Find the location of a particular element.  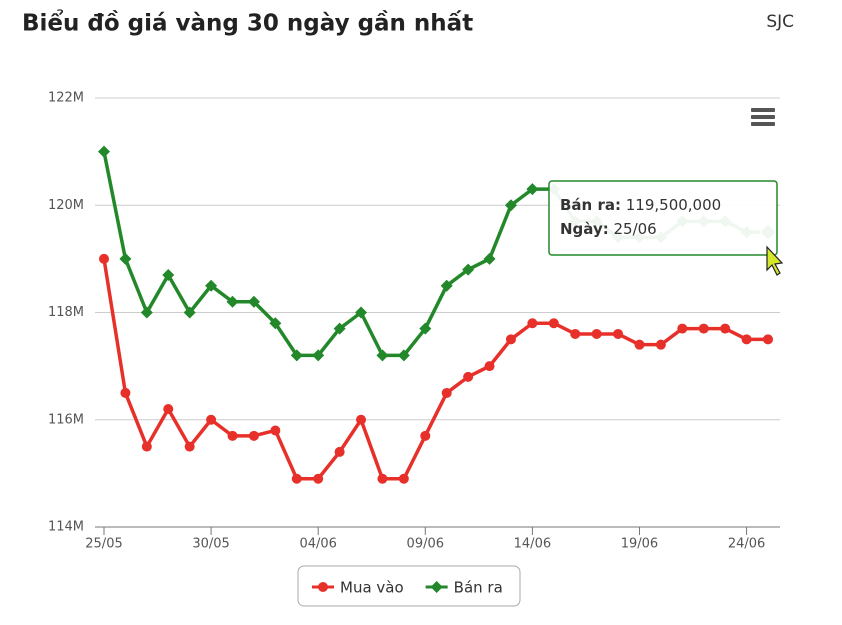

legend-label: Bán ra is located at coordinates (478, 588).